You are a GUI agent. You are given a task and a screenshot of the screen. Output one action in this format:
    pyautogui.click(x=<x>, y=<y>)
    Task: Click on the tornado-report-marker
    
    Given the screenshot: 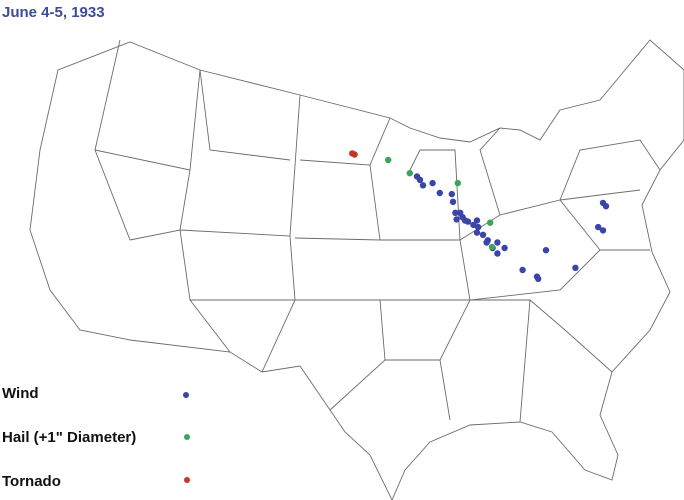 What is the action you would take?
    pyautogui.click(x=354, y=154)
    